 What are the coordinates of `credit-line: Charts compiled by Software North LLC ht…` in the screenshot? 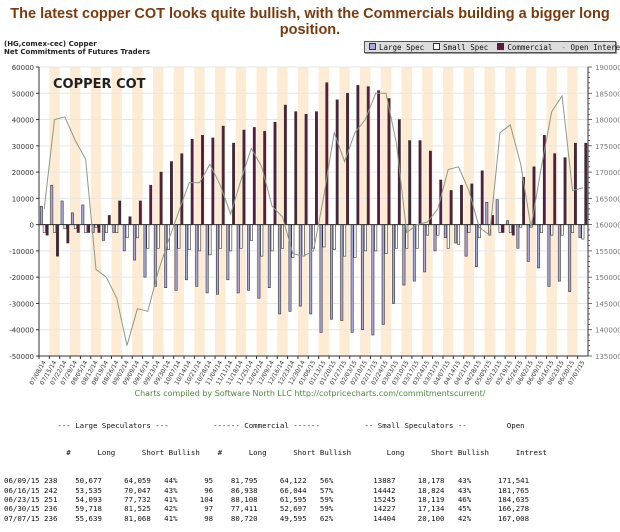 It's located at (310, 393).